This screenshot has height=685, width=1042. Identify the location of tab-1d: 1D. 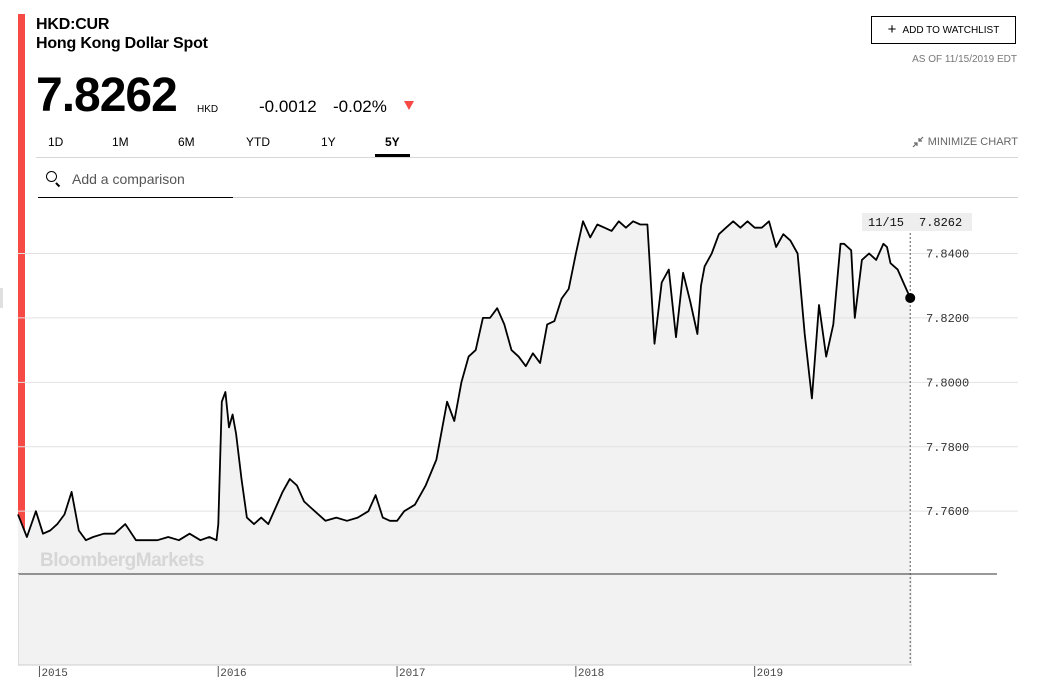
(56, 142).